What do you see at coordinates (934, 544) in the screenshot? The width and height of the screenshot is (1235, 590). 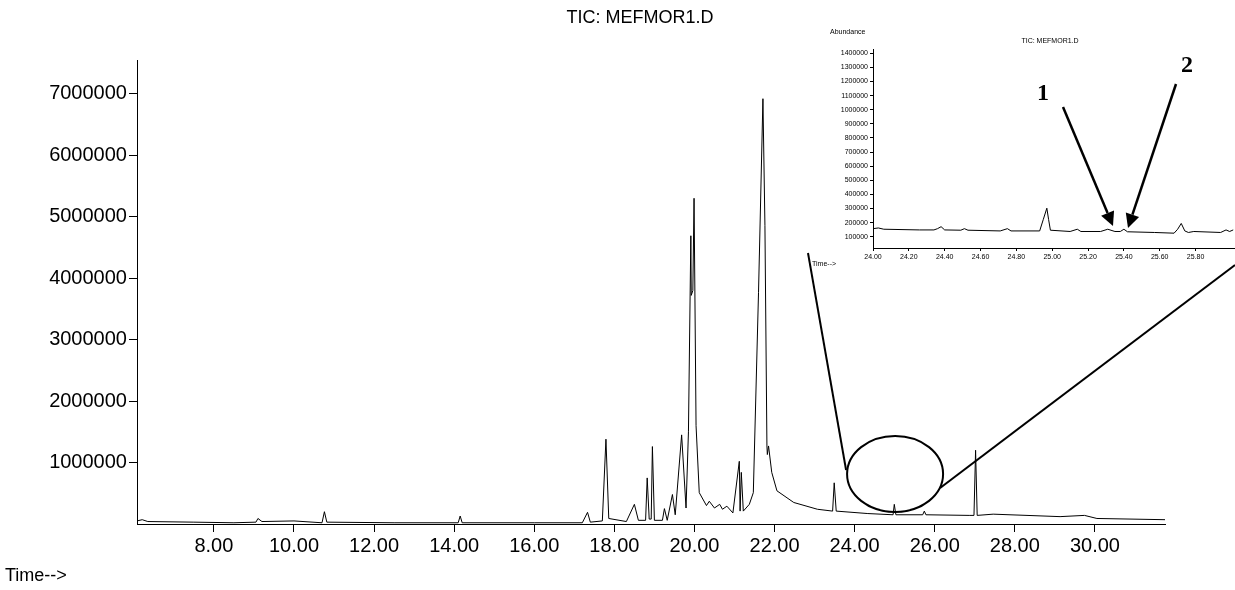 I see `x-tick-label: 26.00` at bounding box center [934, 544].